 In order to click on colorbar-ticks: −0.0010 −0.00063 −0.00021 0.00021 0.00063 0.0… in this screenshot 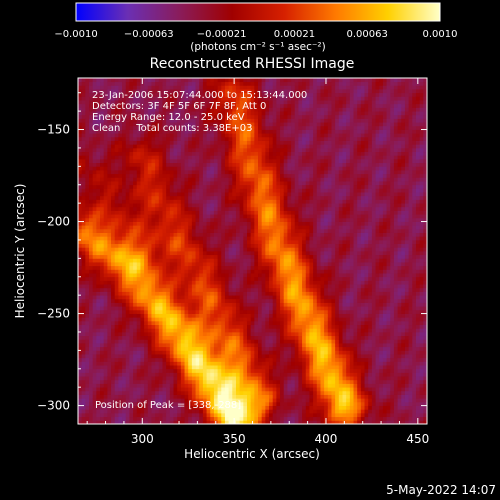, I will do `click(255, 34)`.